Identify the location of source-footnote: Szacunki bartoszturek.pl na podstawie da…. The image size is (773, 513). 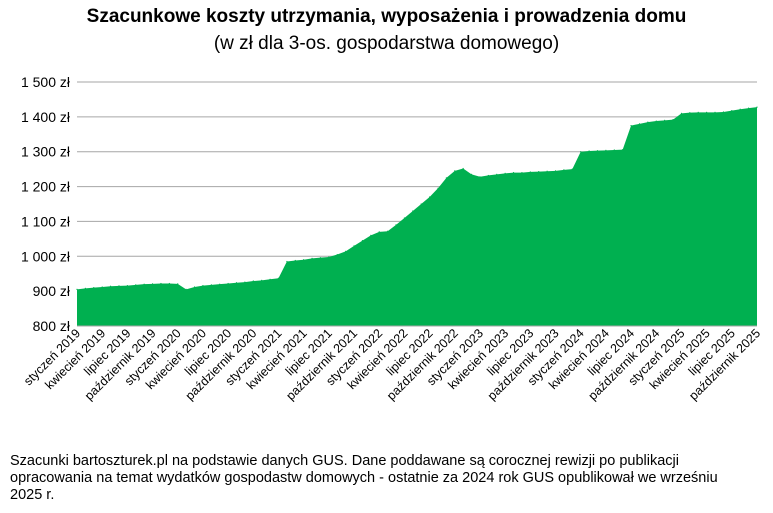
(364, 478).